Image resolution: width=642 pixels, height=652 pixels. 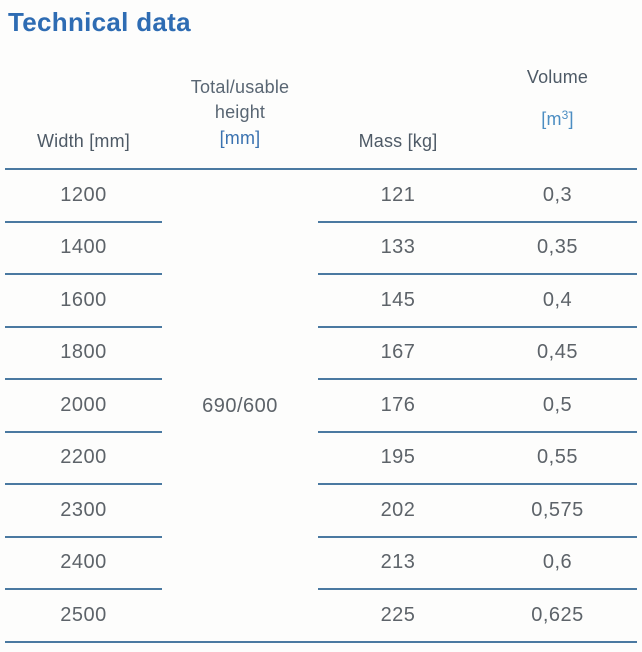 What do you see at coordinates (398, 301) in the screenshot?
I see `mass-cell: 145` at bounding box center [398, 301].